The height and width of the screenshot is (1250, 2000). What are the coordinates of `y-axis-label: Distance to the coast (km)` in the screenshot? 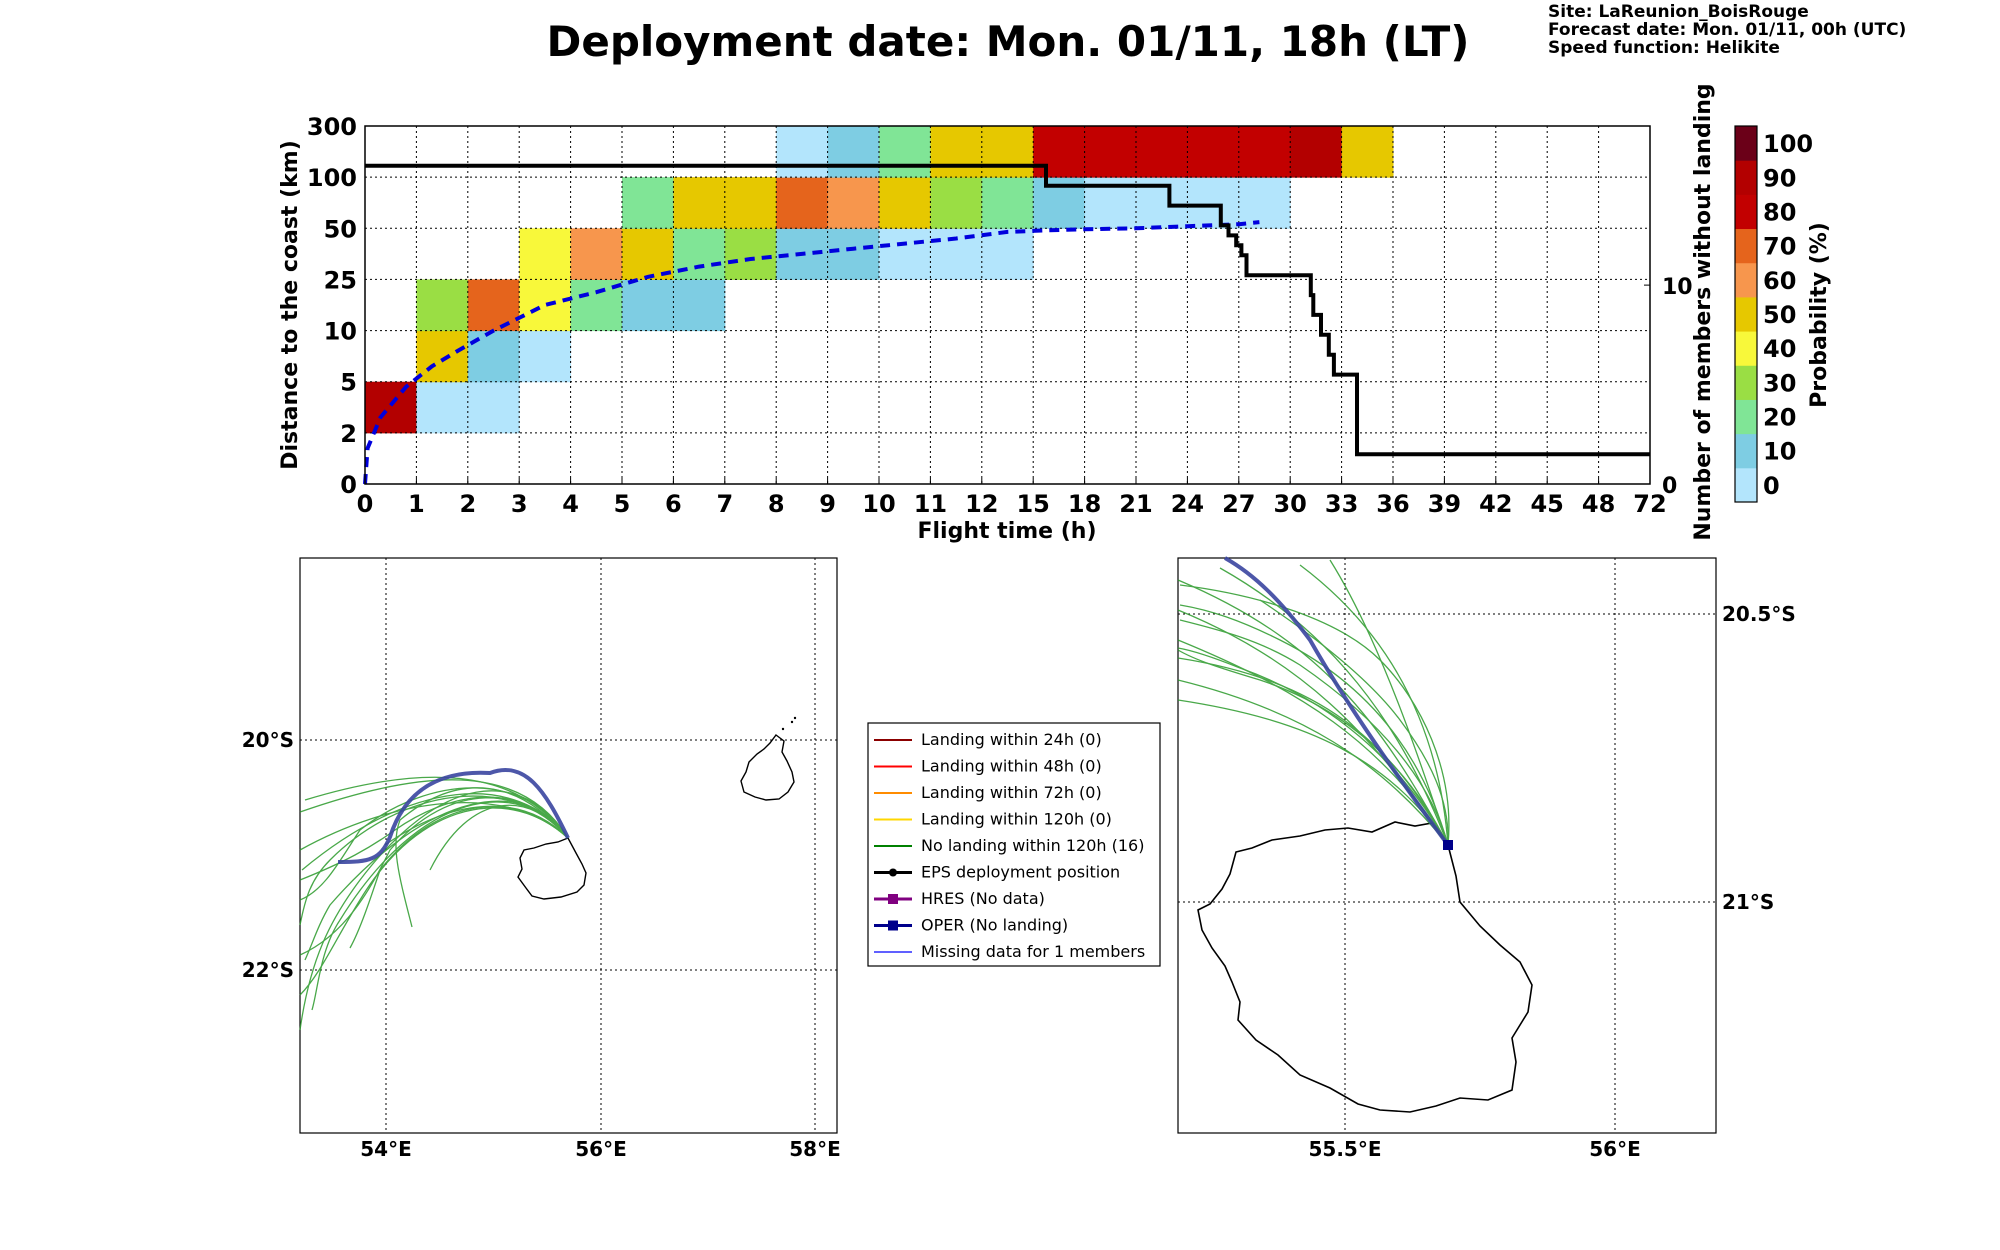 It's located at (290, 305).